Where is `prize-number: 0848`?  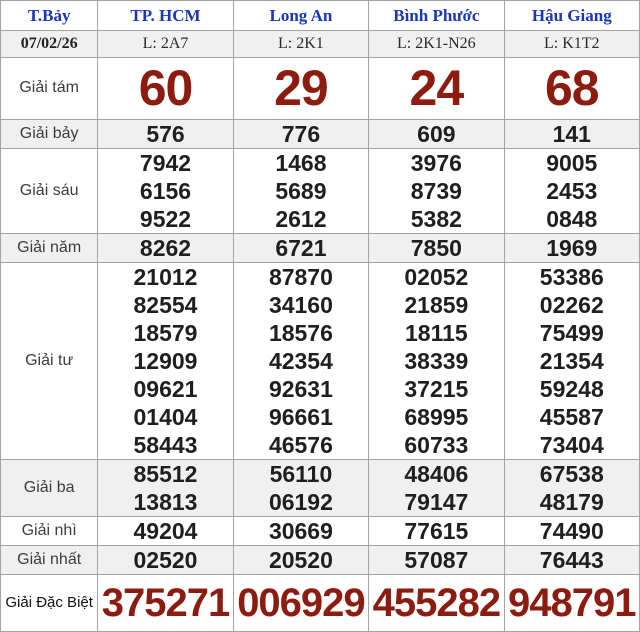 prize-number: 0848 is located at coordinates (572, 219).